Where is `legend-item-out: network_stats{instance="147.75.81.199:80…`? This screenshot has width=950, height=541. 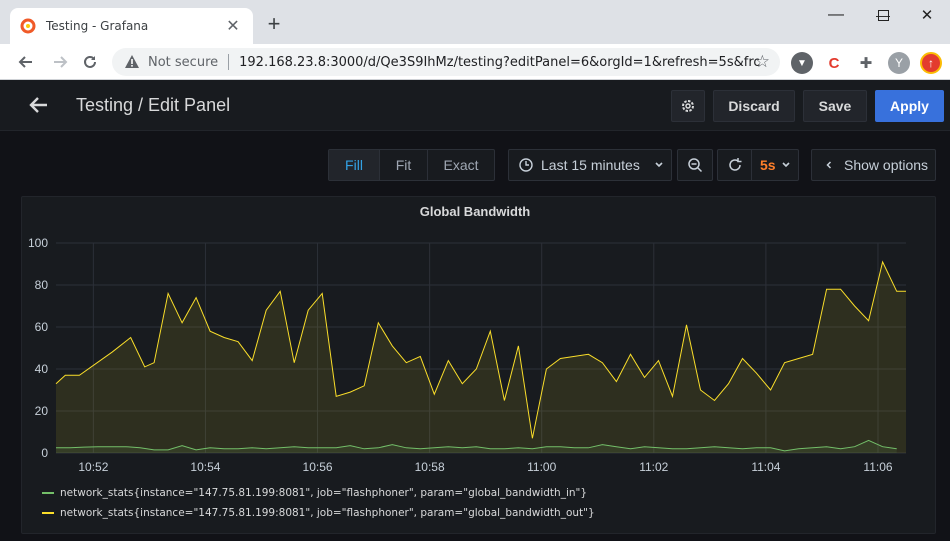 legend-item-out: network_stats{instance="147.75.81.199:80… is located at coordinates (318, 513).